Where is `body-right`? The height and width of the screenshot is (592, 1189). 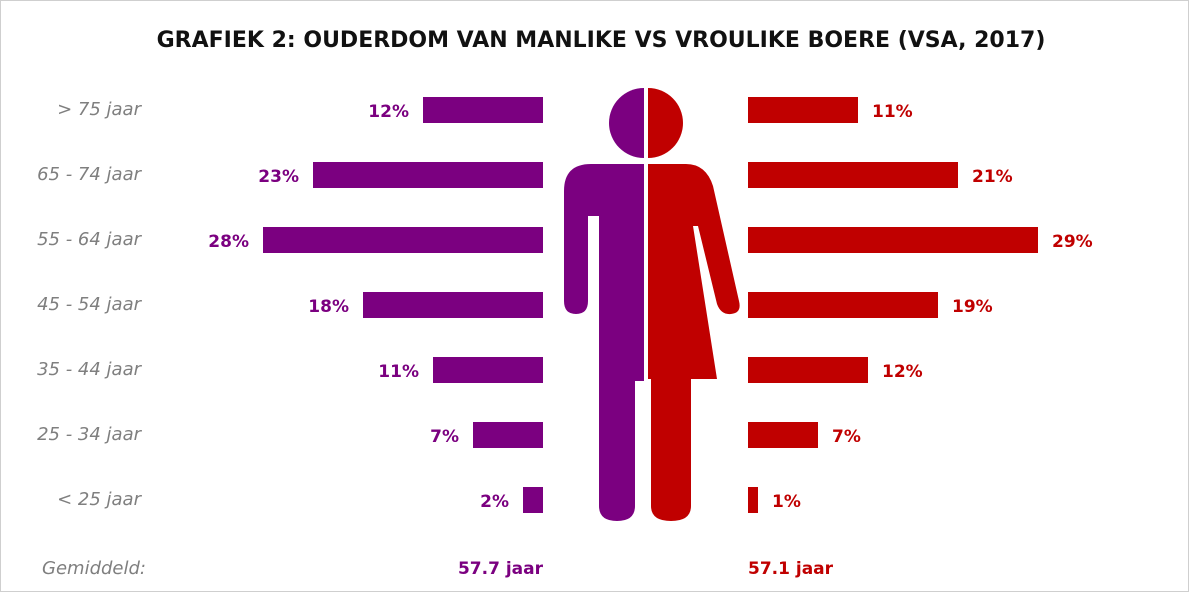 body-right is located at coordinates (694, 342).